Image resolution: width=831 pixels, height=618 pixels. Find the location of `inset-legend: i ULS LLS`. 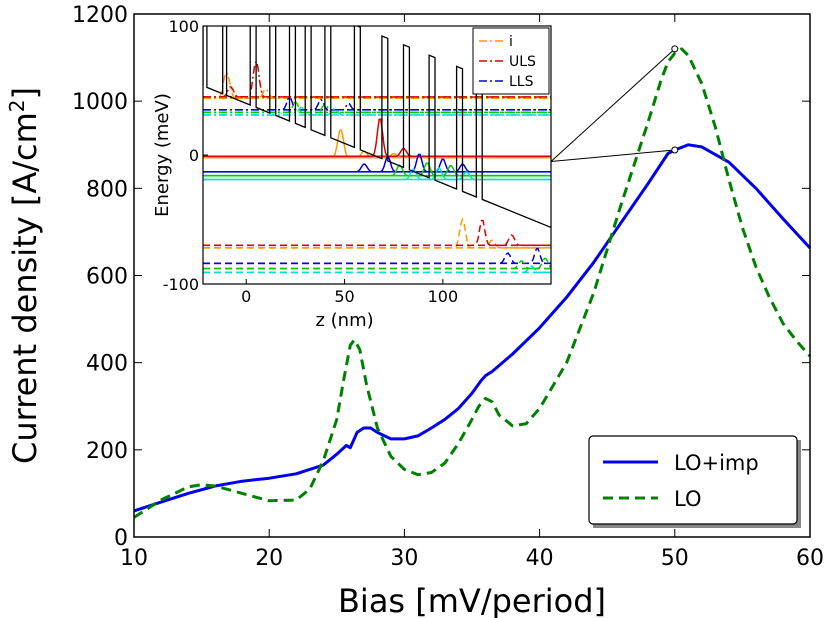

inset-legend: i ULS LLS is located at coordinates (511, 61).